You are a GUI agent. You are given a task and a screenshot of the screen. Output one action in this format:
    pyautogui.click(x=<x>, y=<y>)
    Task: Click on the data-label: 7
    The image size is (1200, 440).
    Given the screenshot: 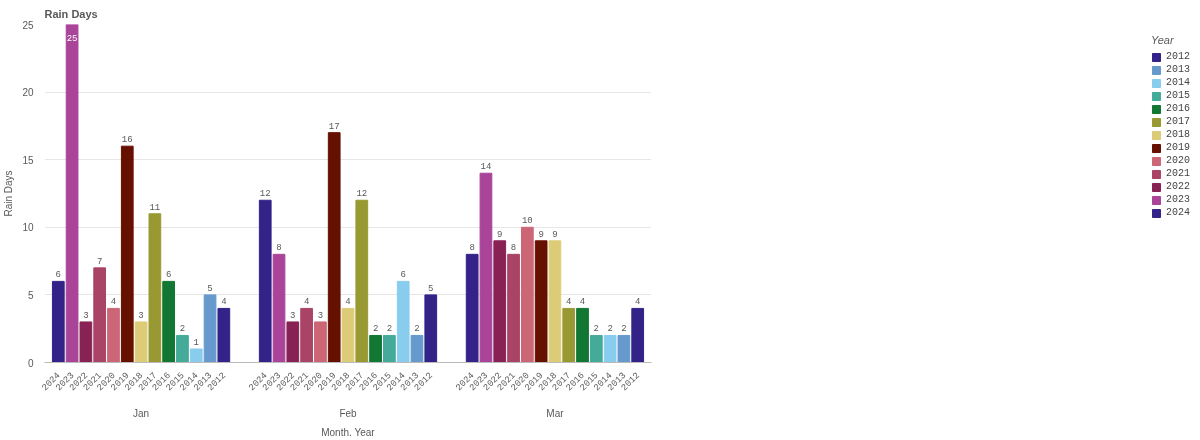 What is the action you would take?
    pyautogui.click(x=99, y=261)
    